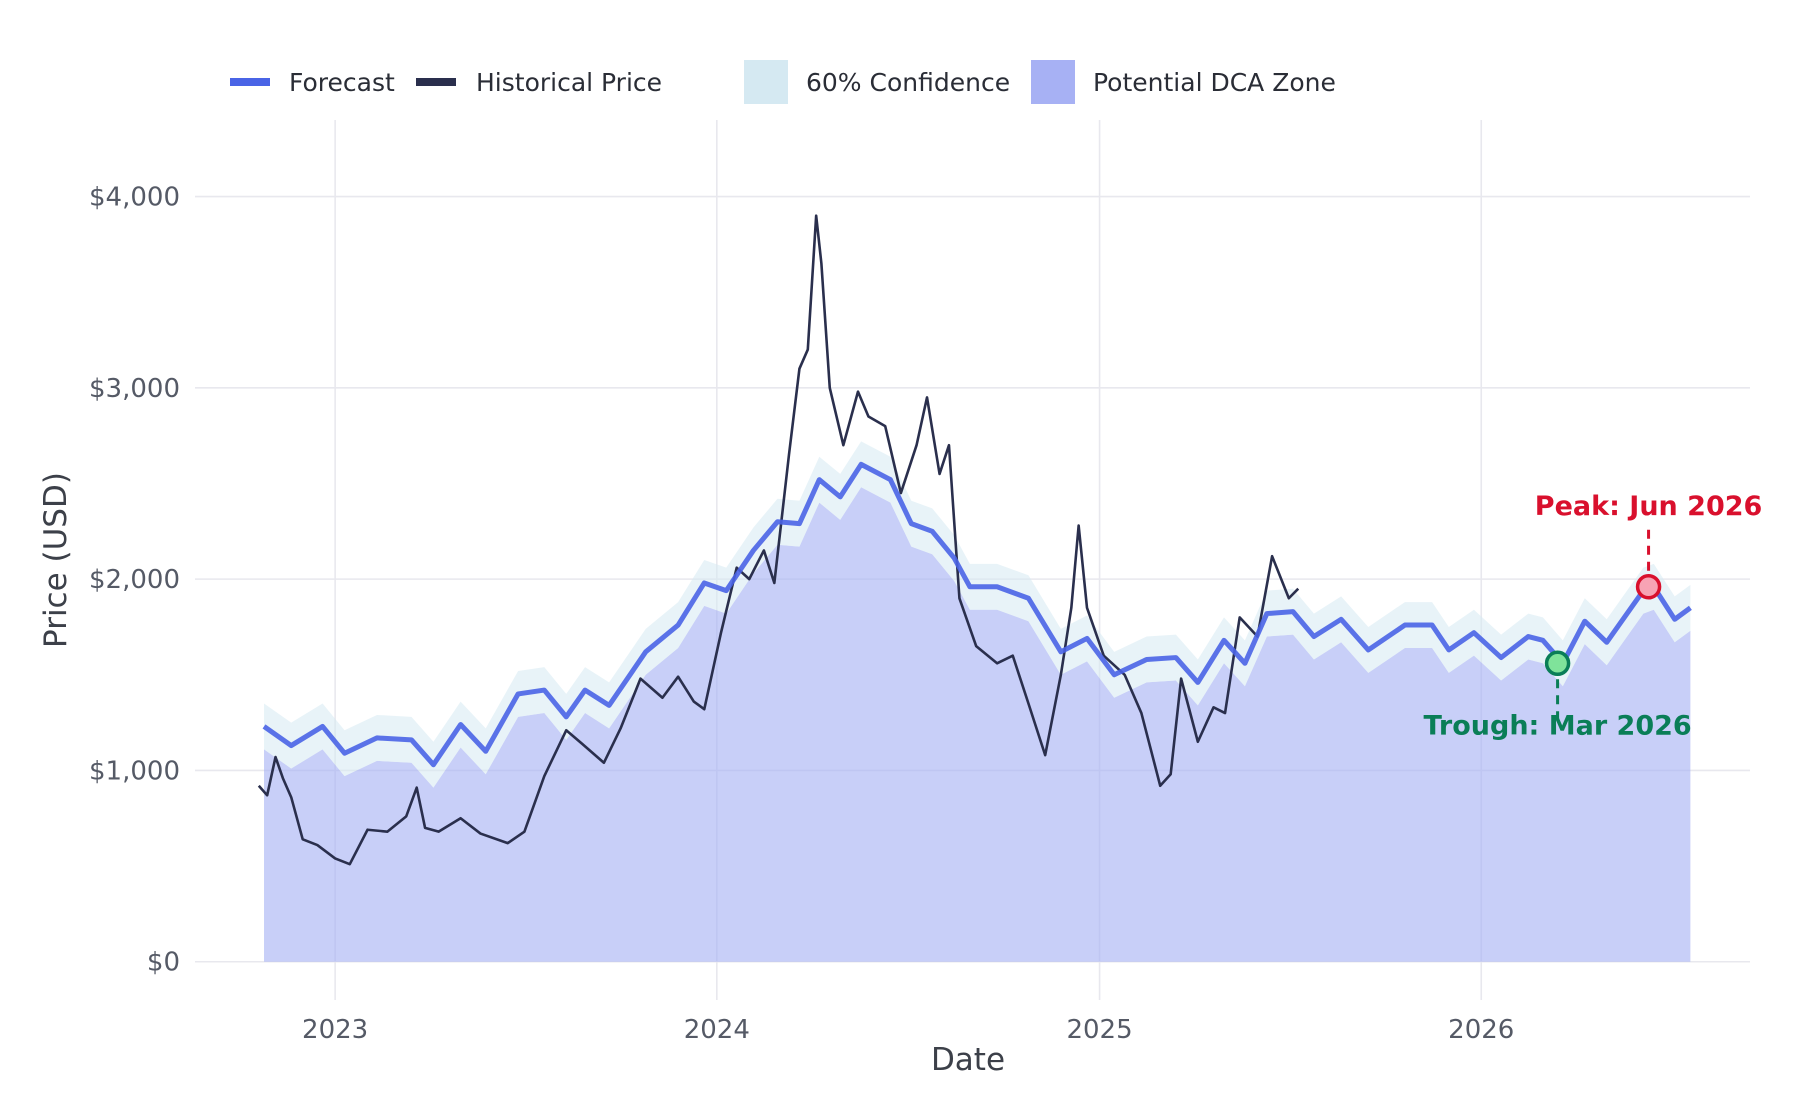  What do you see at coordinates (1214, 82) in the screenshot?
I see `legend-label: Potential DCA Zone` at bounding box center [1214, 82].